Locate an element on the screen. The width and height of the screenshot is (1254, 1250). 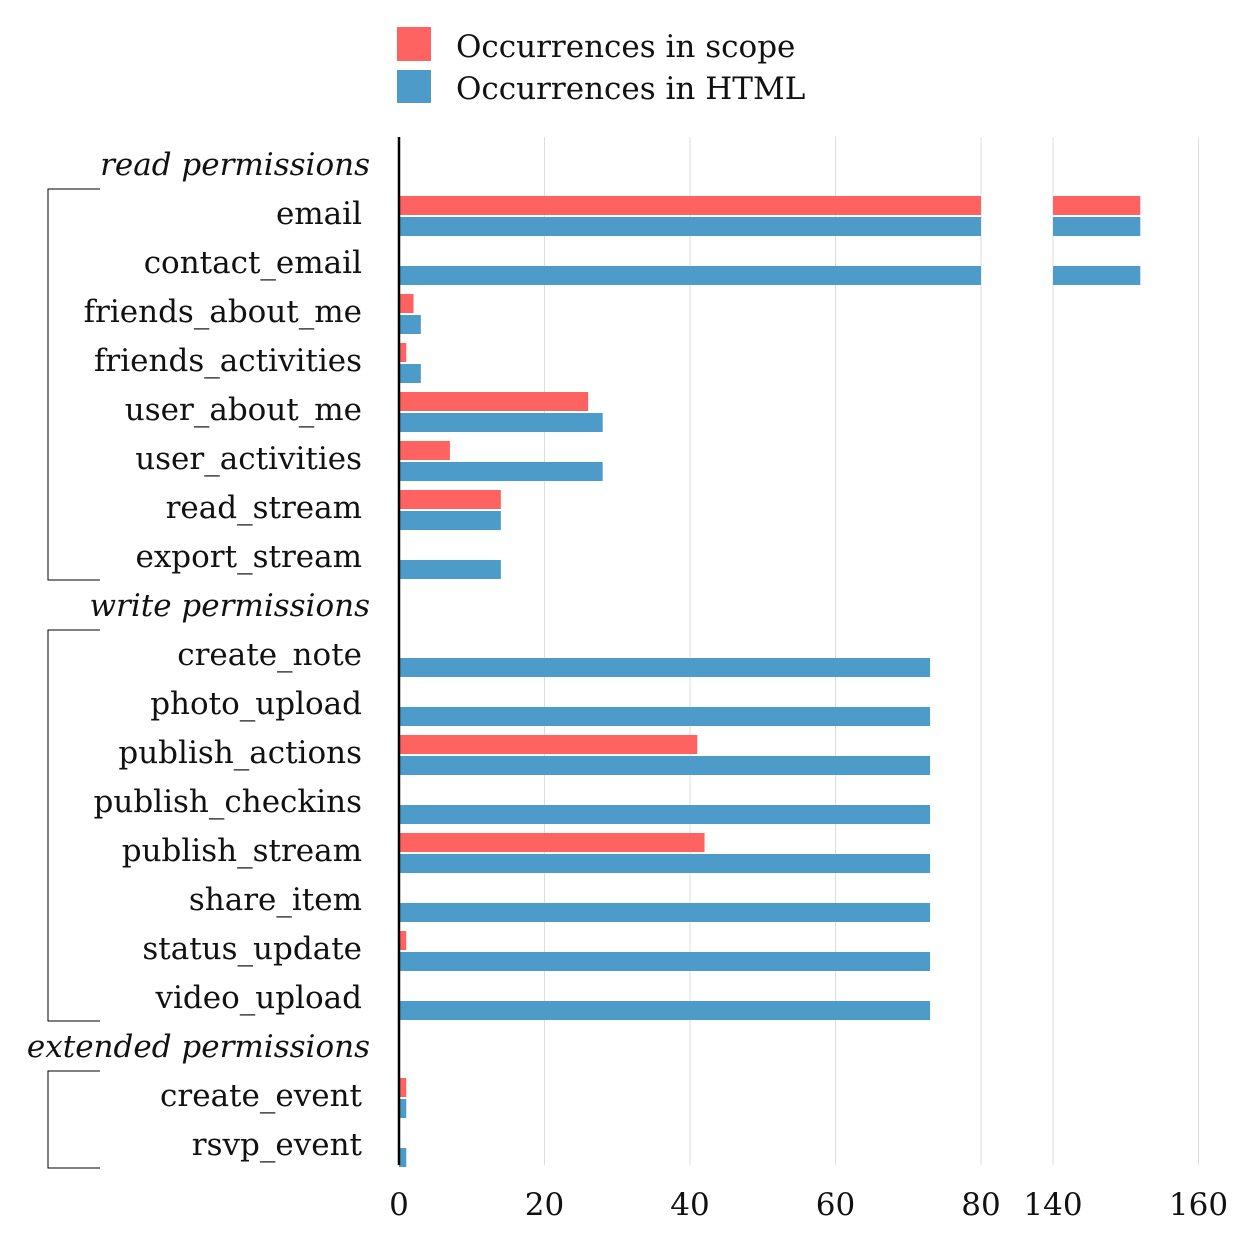
category-label: user_activities is located at coordinates (248, 459).